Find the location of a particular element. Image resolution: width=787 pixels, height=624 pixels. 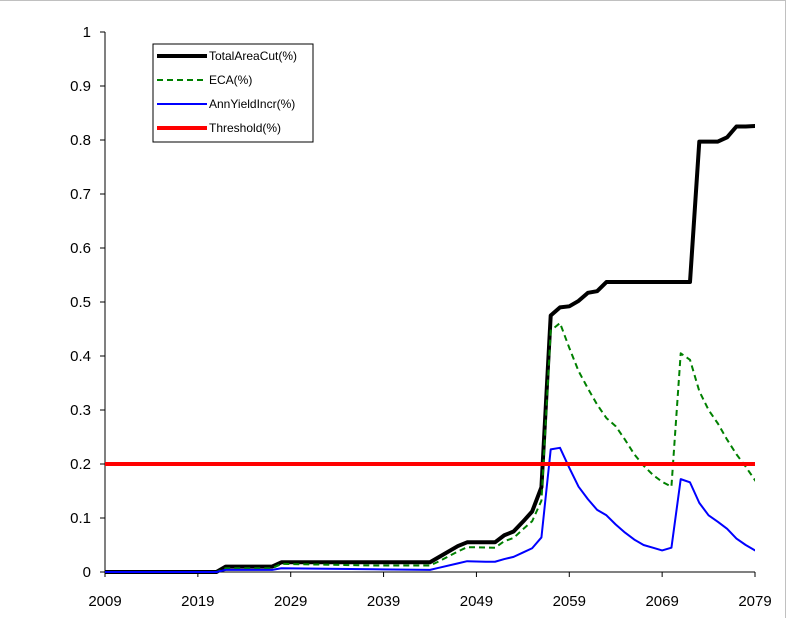

legend-label: AnnYieldIncr(%) is located at coordinates (252, 104).